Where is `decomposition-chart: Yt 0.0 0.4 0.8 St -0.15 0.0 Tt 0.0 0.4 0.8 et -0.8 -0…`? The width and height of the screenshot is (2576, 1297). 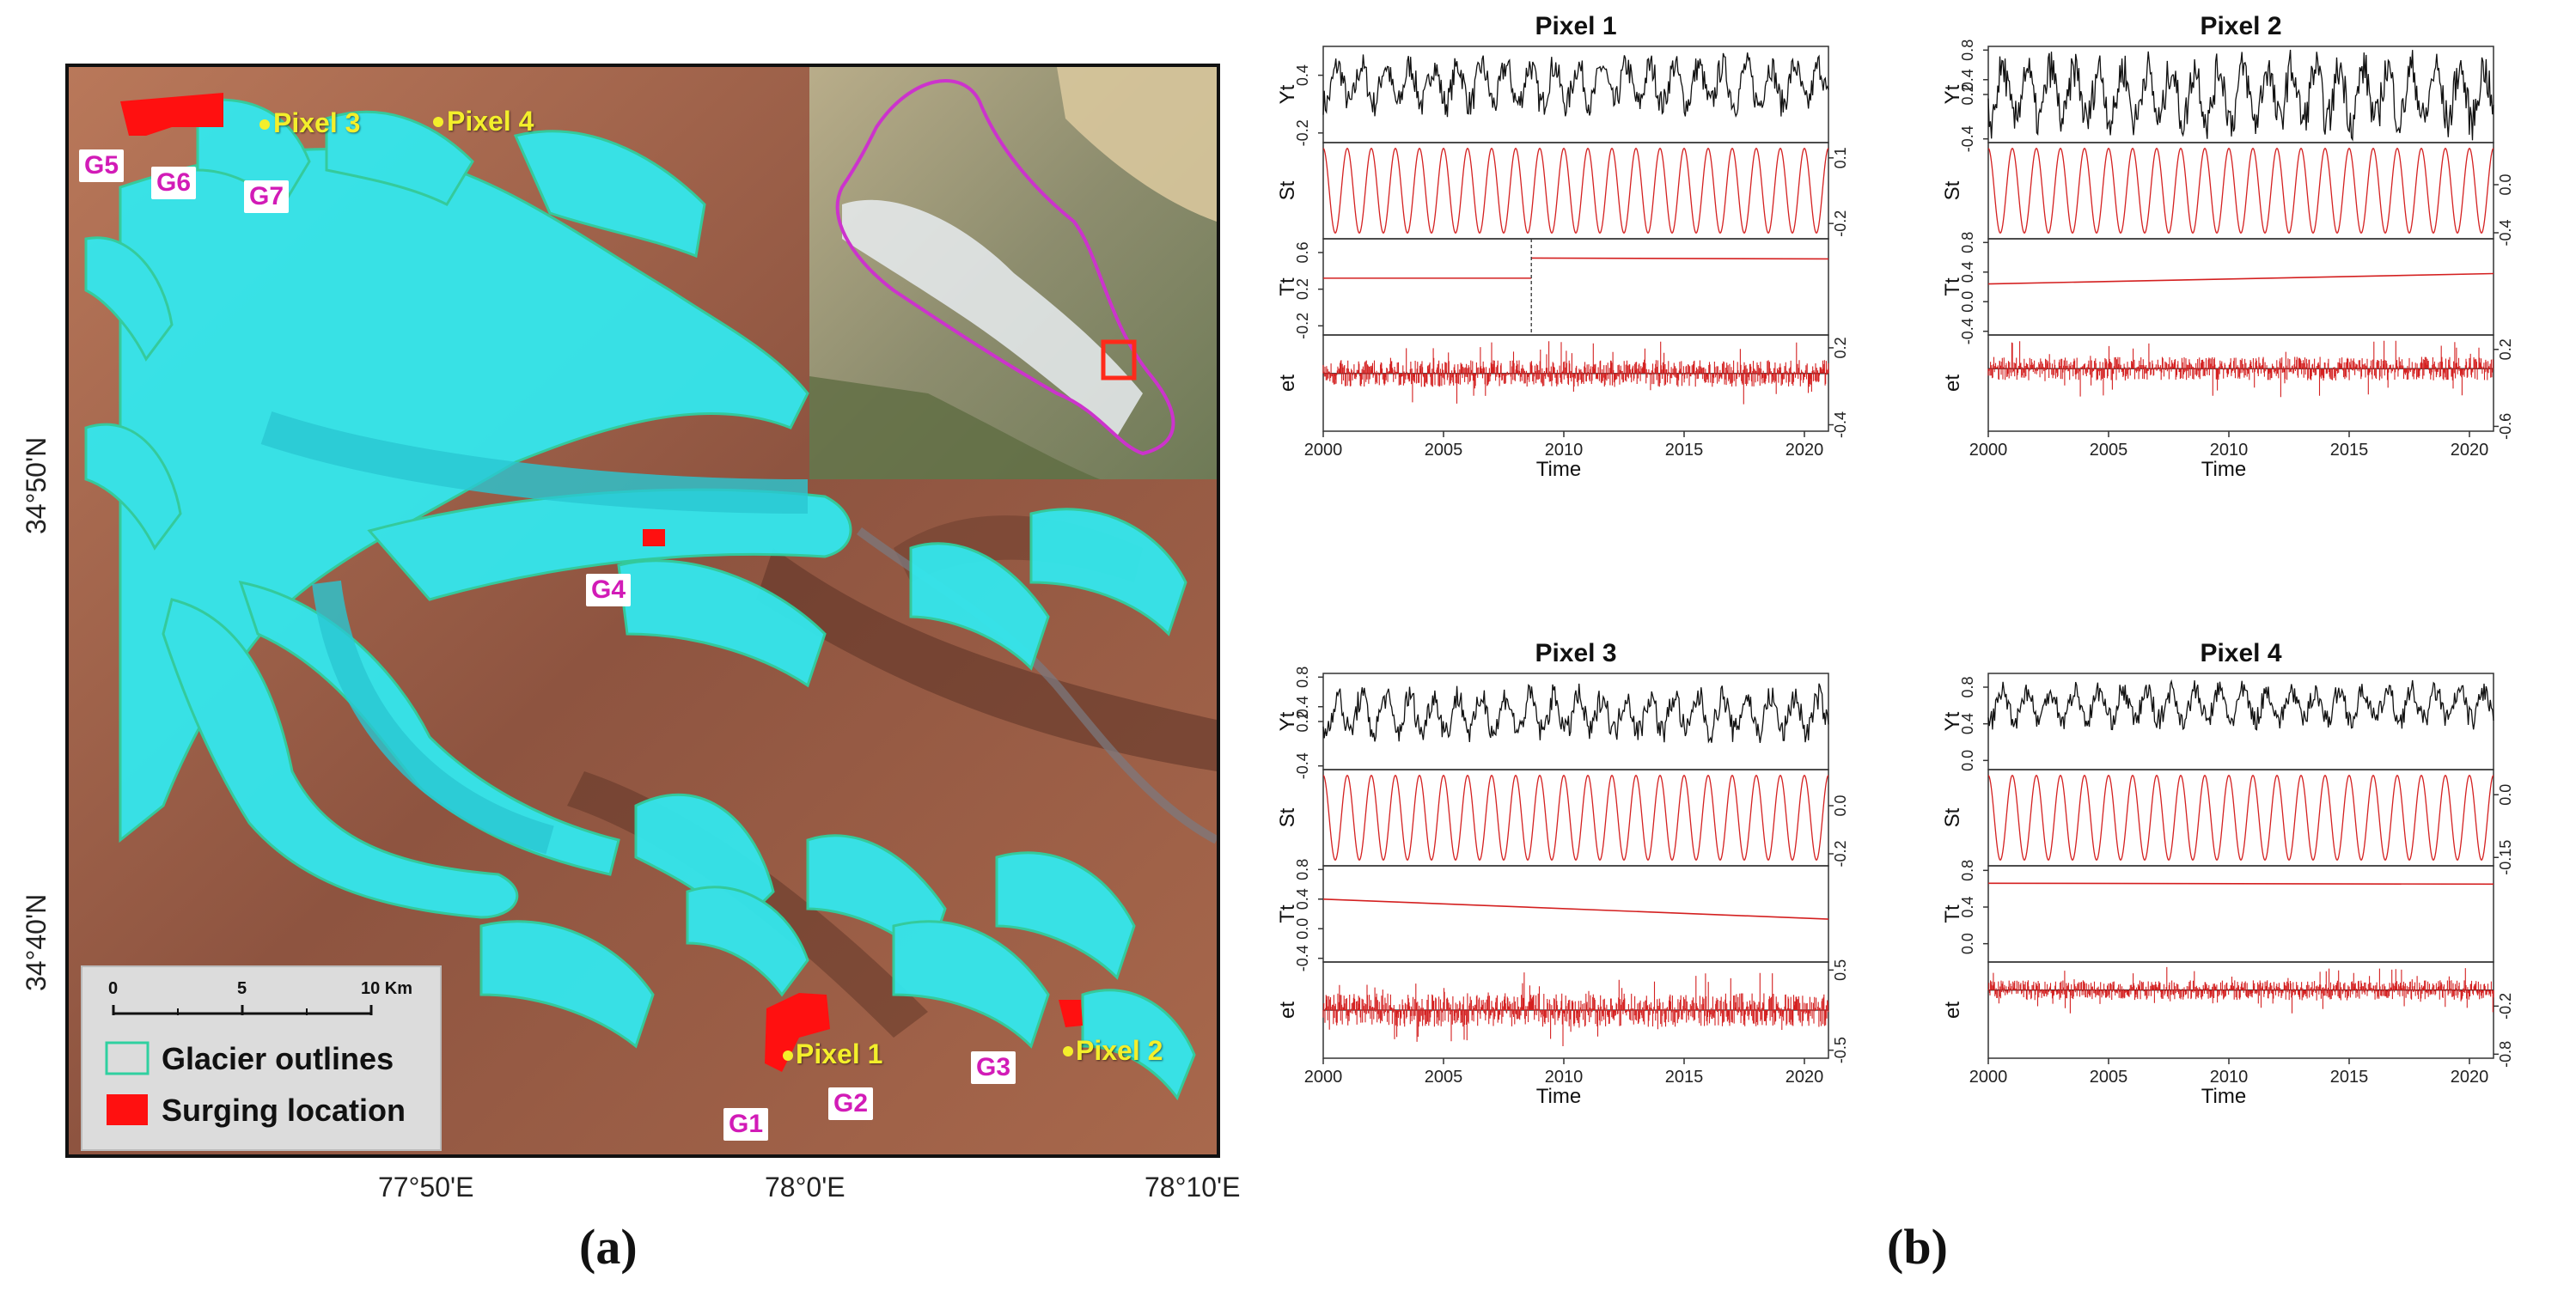
decomposition-chart: Yt 0.0 0.4 0.8 St -0.15 0.0 Tt 0.0 0.4 0.8 et -0.8 -0… is located at coordinates (2227, 890).